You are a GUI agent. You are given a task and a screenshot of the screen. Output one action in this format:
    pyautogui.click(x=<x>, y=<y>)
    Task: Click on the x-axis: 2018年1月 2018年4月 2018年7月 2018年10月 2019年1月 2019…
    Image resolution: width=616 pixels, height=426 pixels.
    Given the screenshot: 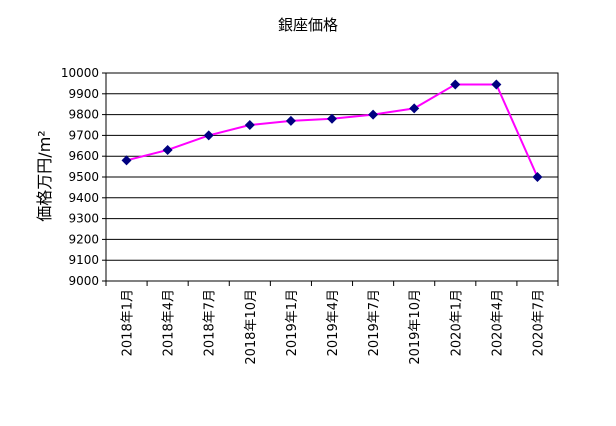 What is the action you would take?
    pyautogui.click(x=332, y=323)
    